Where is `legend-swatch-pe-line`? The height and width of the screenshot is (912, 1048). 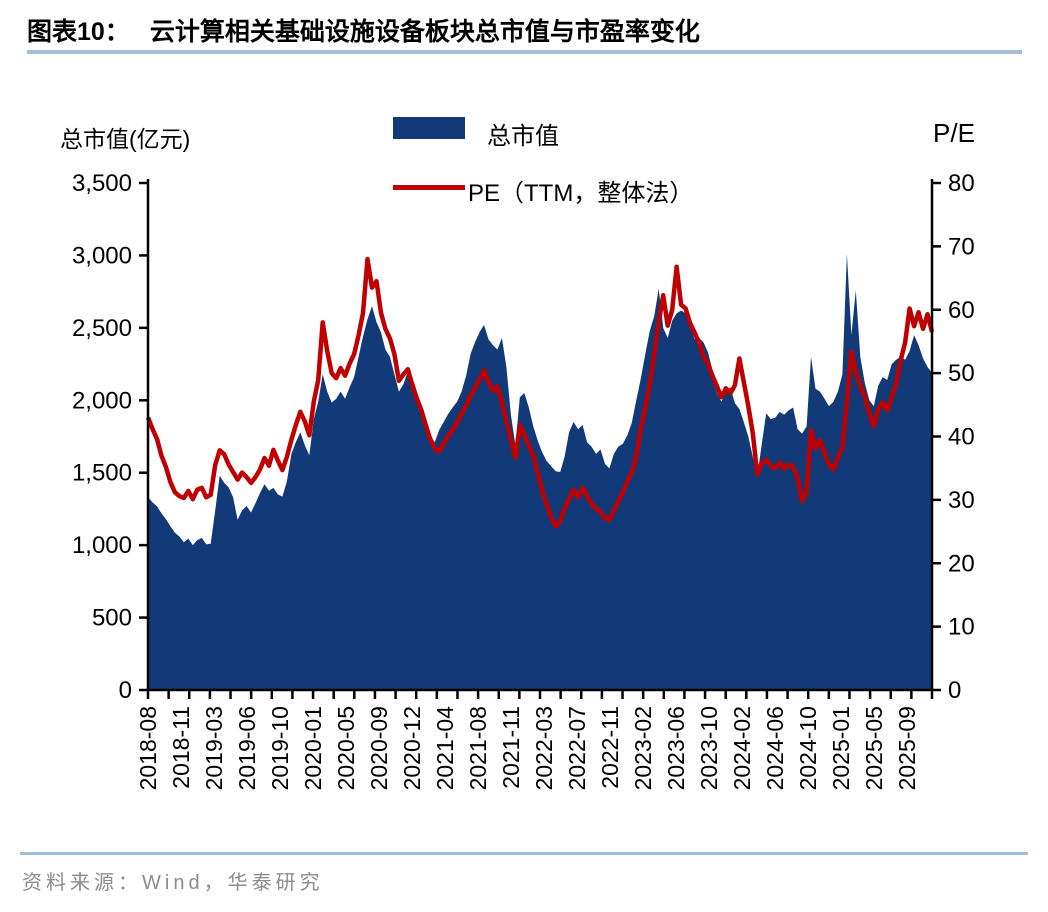
legend-swatch-pe-line is located at coordinates (429, 187).